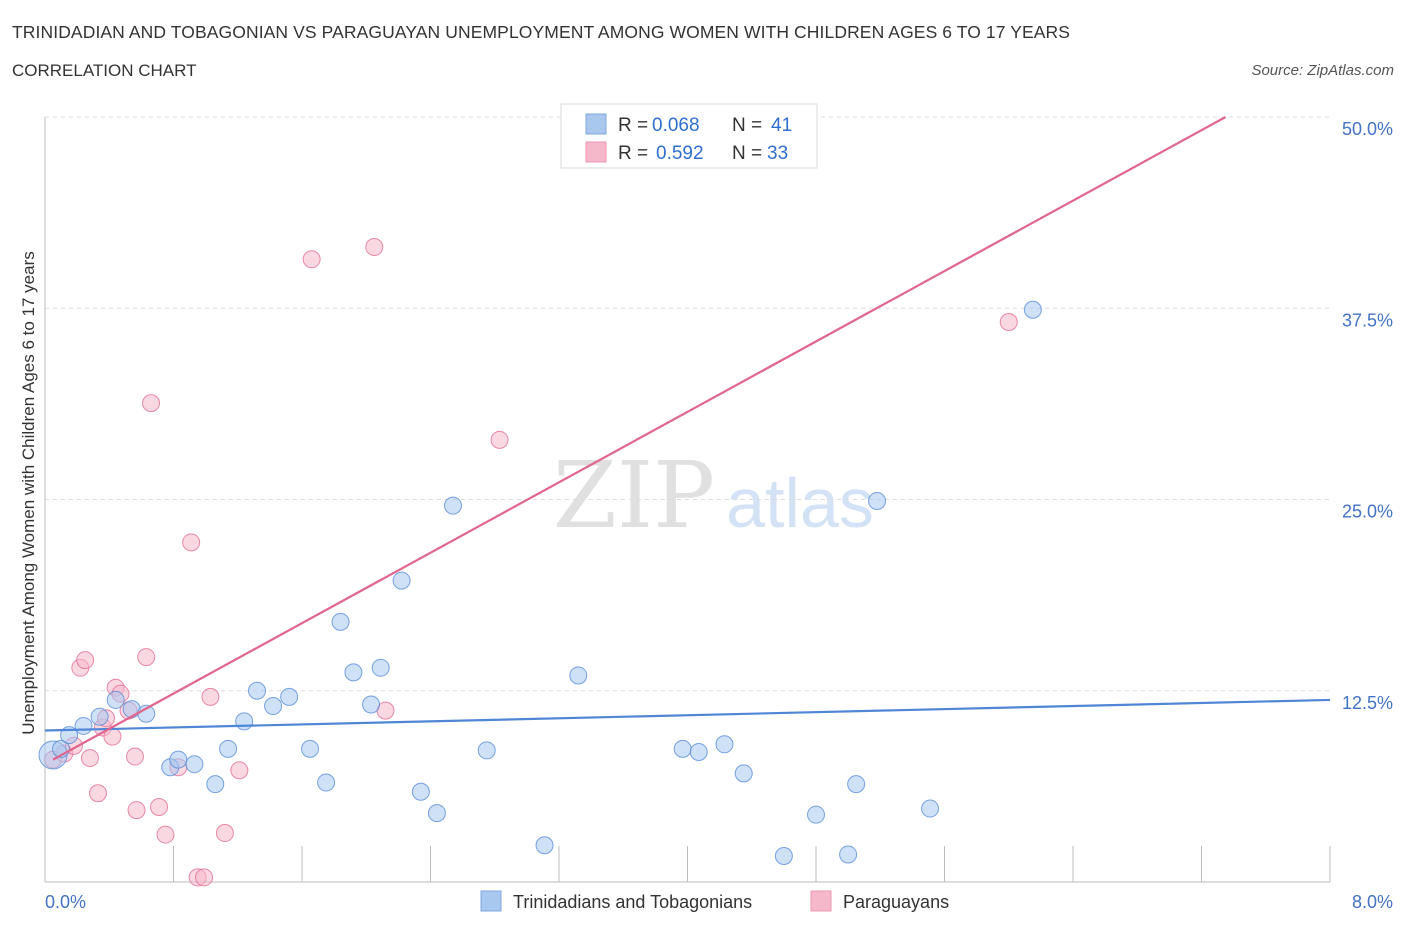 The image size is (1406, 930). Describe the element at coordinates (633, 153) in the screenshot. I see `legend-r-label-2: R =` at that location.